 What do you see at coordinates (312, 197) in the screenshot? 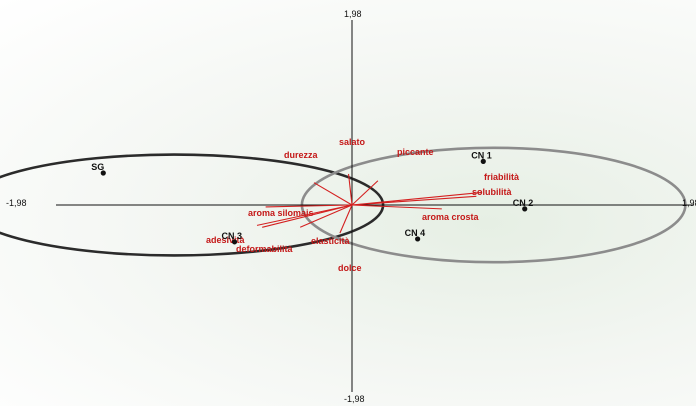
I see `observation-points: SG CN 1 CN 2 CN 3 CN 4` at bounding box center [312, 197].